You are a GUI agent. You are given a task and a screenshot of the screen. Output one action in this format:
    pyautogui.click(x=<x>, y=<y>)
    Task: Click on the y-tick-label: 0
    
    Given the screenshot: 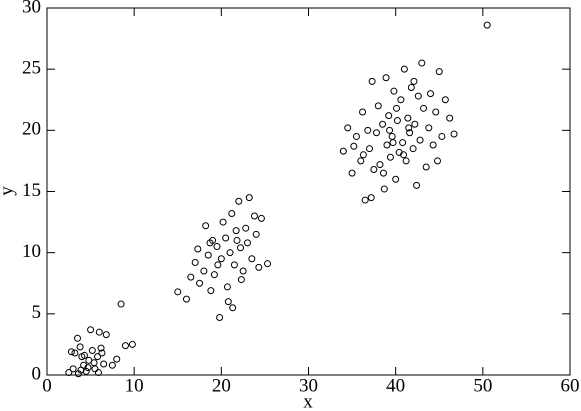 What is the action you would take?
    pyautogui.click(x=37, y=373)
    